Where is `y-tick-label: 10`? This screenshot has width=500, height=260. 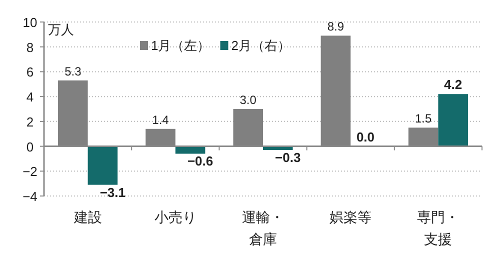
y-tick-label: 10 is located at coordinates (30, 22).